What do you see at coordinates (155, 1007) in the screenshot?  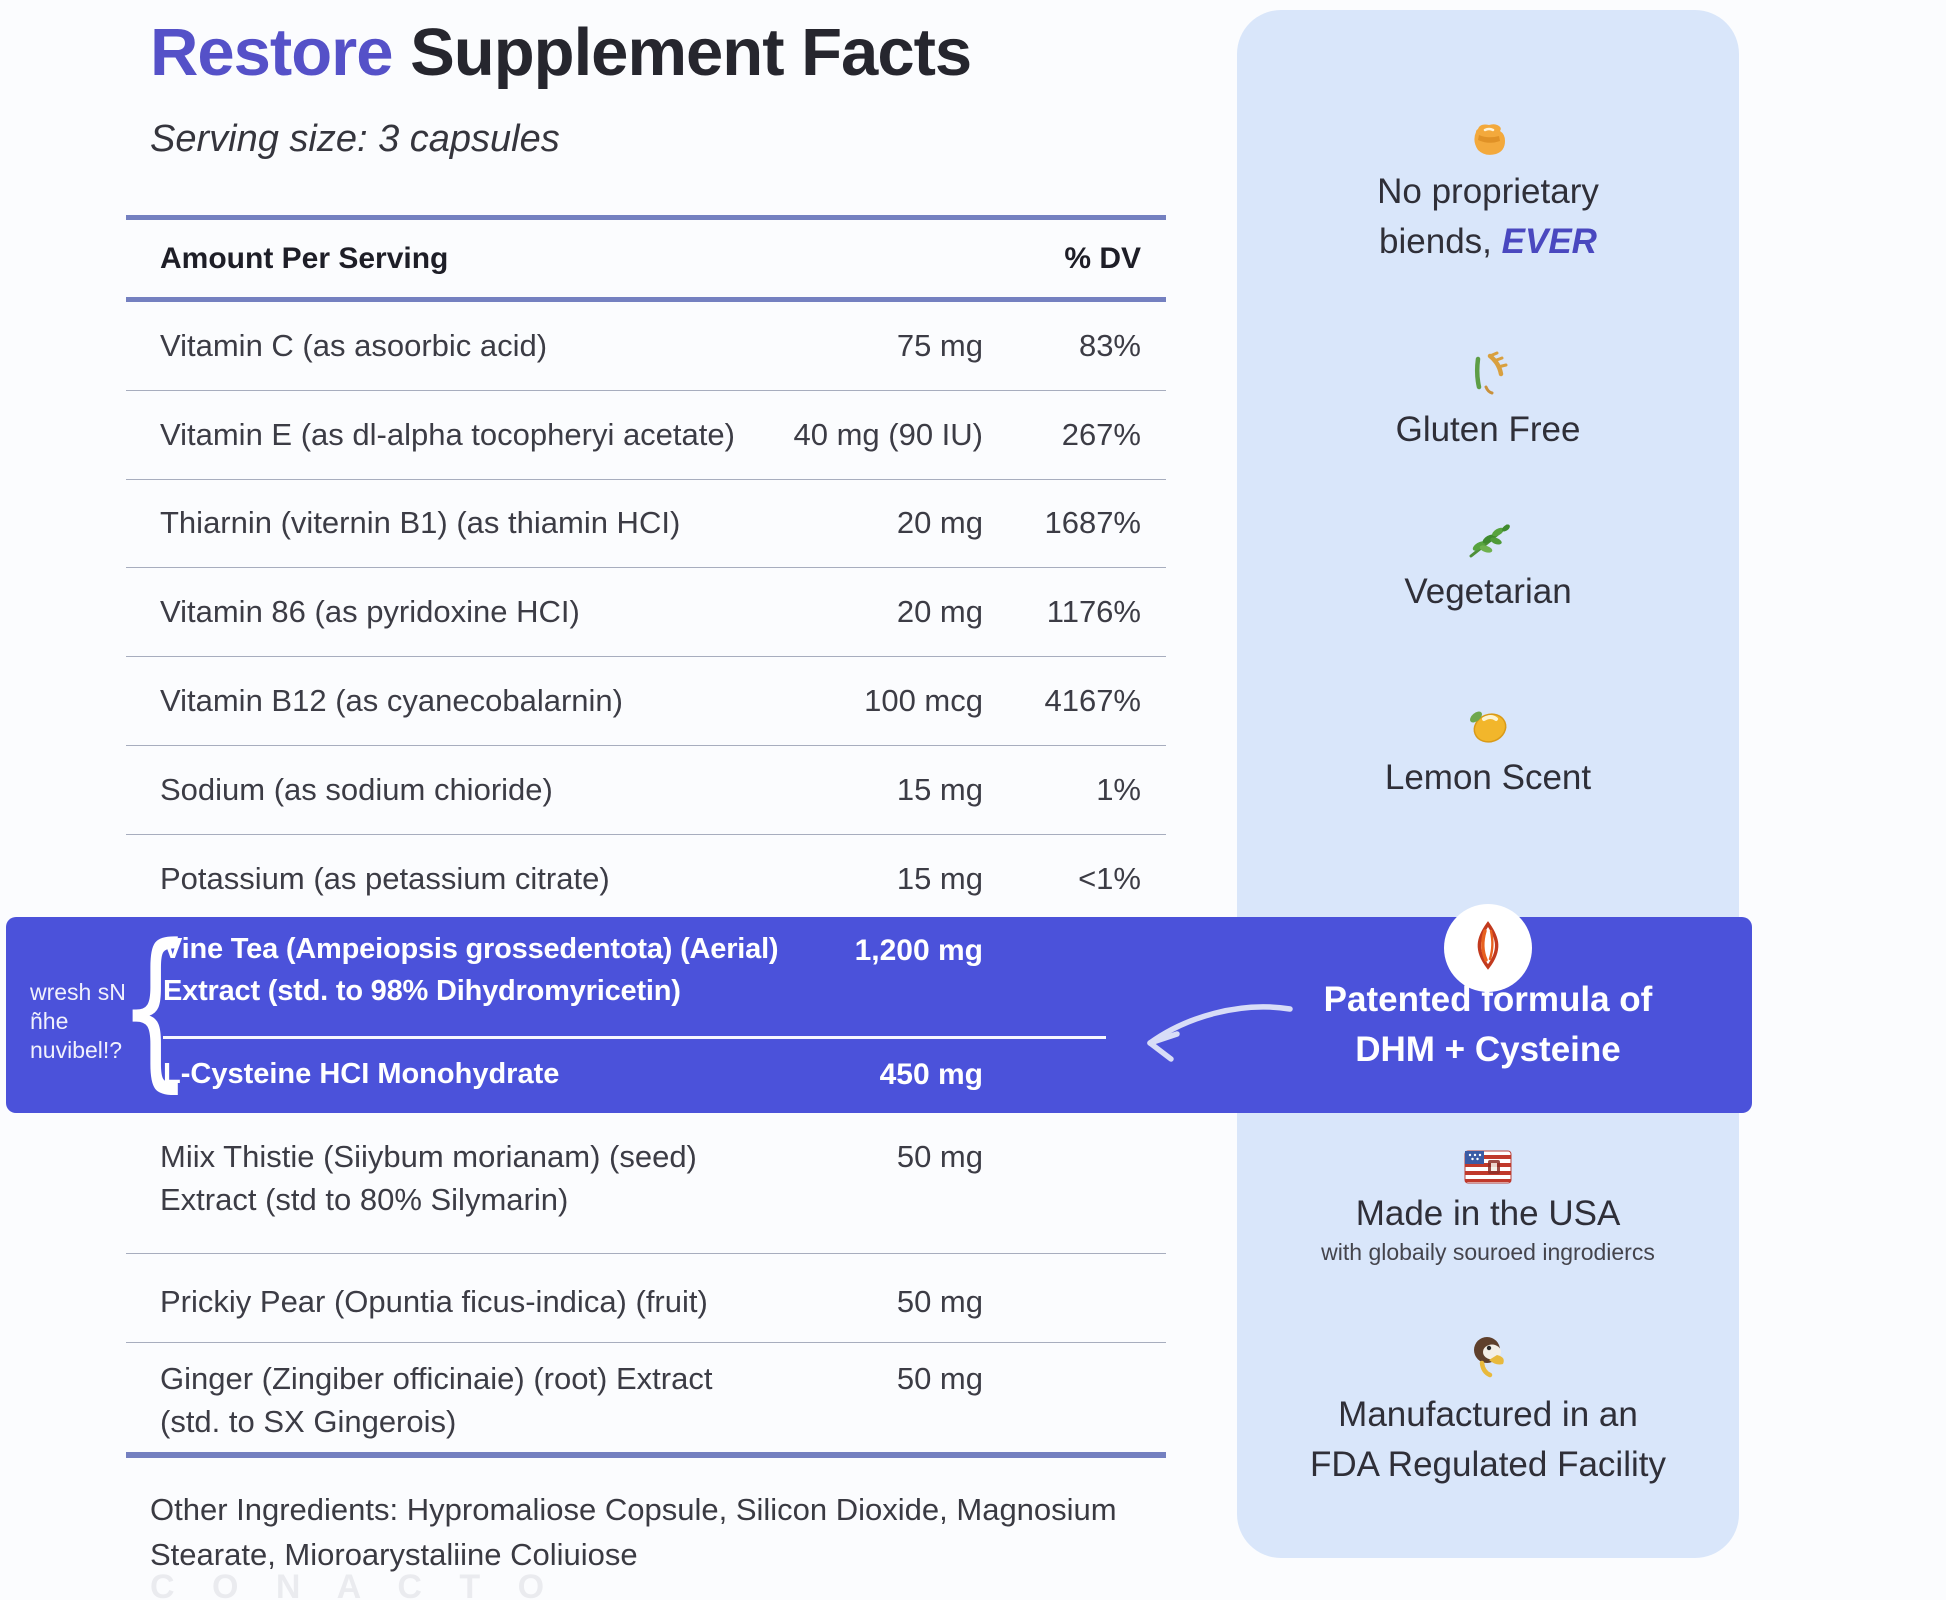 I see `brace-glyph: {` at bounding box center [155, 1007].